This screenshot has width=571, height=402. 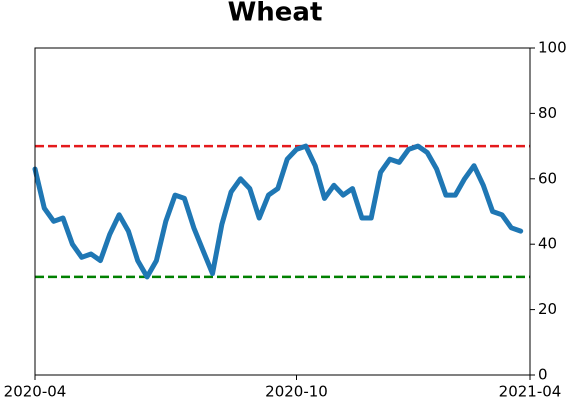 I want to click on y-tick-label: 80, so click(x=547, y=113).